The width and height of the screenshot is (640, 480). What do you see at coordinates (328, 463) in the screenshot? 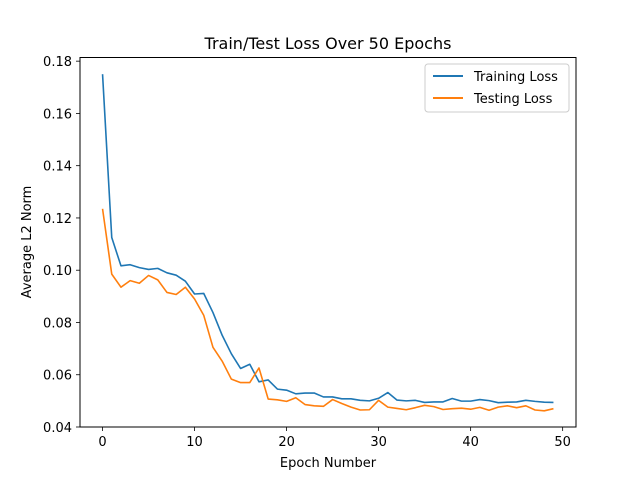
I see `x-axis-label: Epoch Number` at bounding box center [328, 463].